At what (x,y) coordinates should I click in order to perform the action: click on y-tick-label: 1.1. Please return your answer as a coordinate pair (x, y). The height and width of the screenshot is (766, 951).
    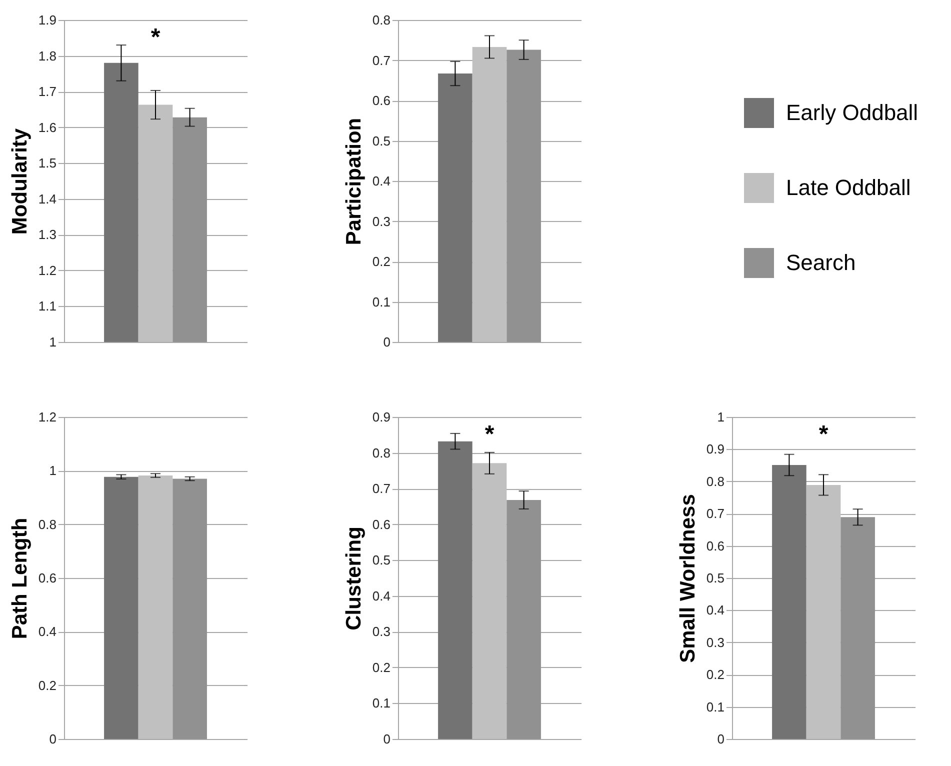
    Looking at the image, I should click on (47, 306).